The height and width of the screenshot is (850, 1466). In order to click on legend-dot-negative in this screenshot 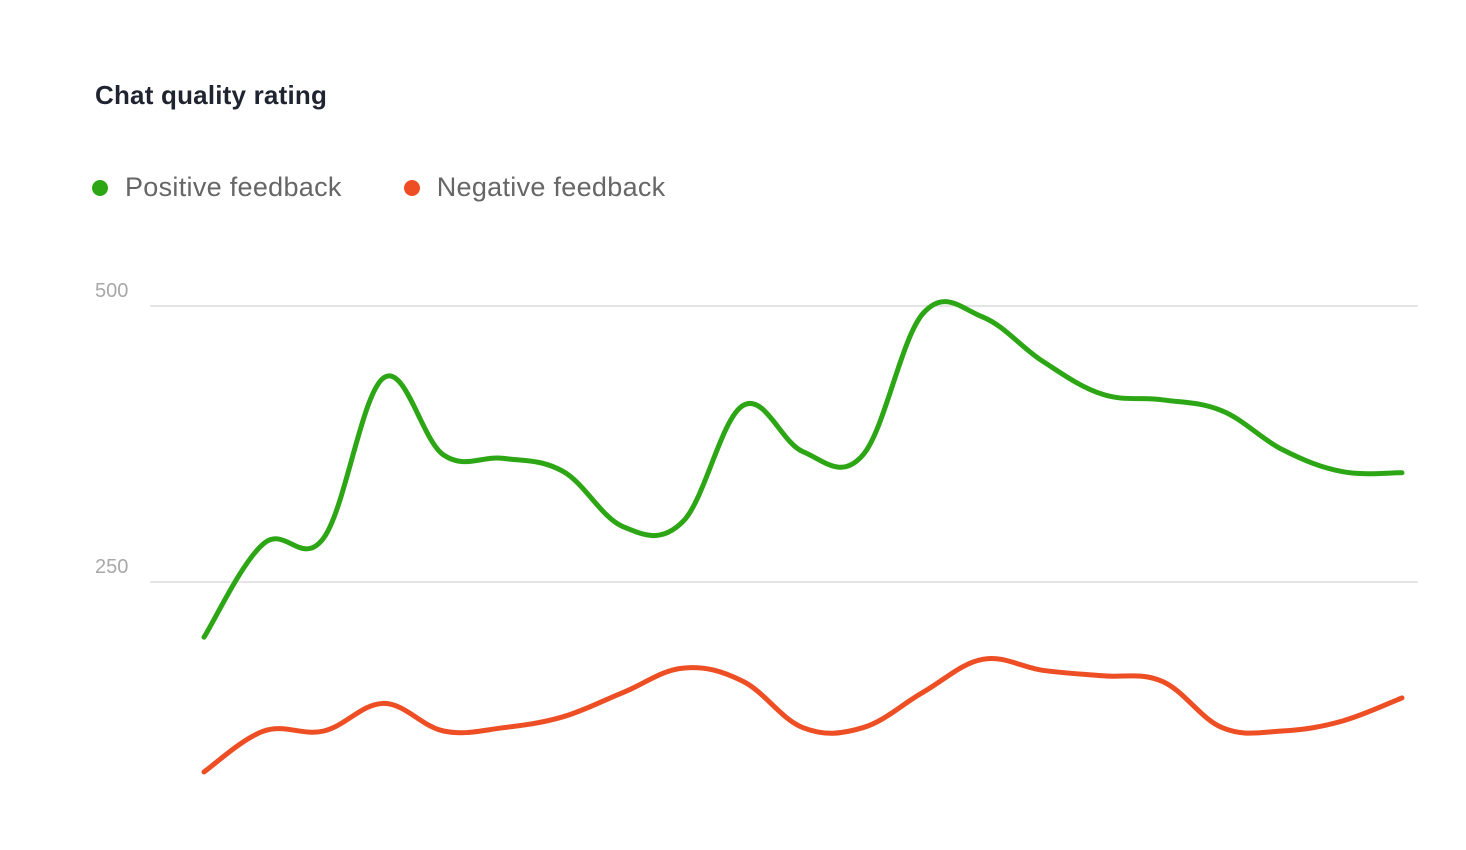, I will do `click(411, 187)`.